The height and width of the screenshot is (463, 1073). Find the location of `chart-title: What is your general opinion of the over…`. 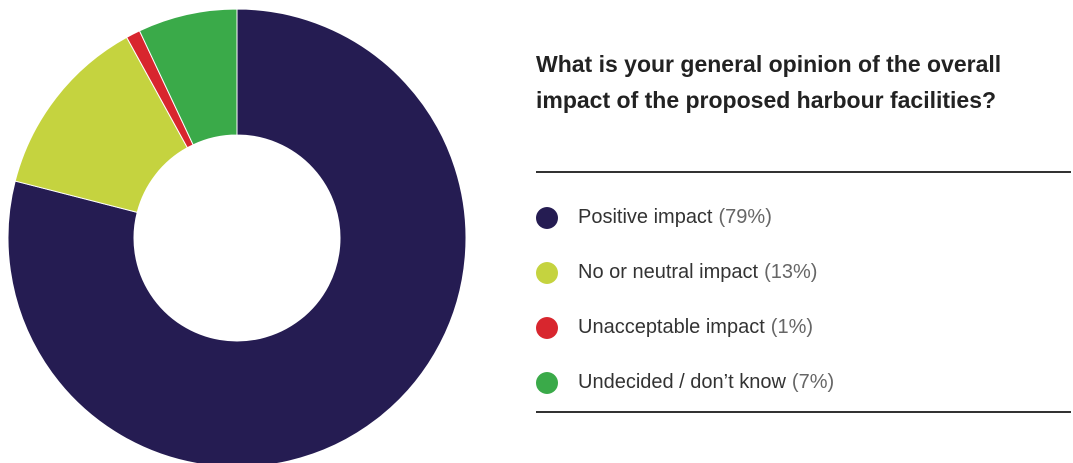

chart-title: What is your general opinion of the over… is located at coordinates (769, 82).